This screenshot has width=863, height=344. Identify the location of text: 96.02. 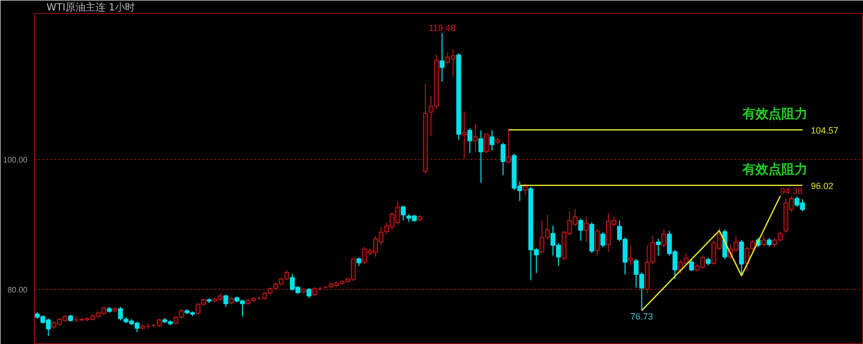
(822, 185).